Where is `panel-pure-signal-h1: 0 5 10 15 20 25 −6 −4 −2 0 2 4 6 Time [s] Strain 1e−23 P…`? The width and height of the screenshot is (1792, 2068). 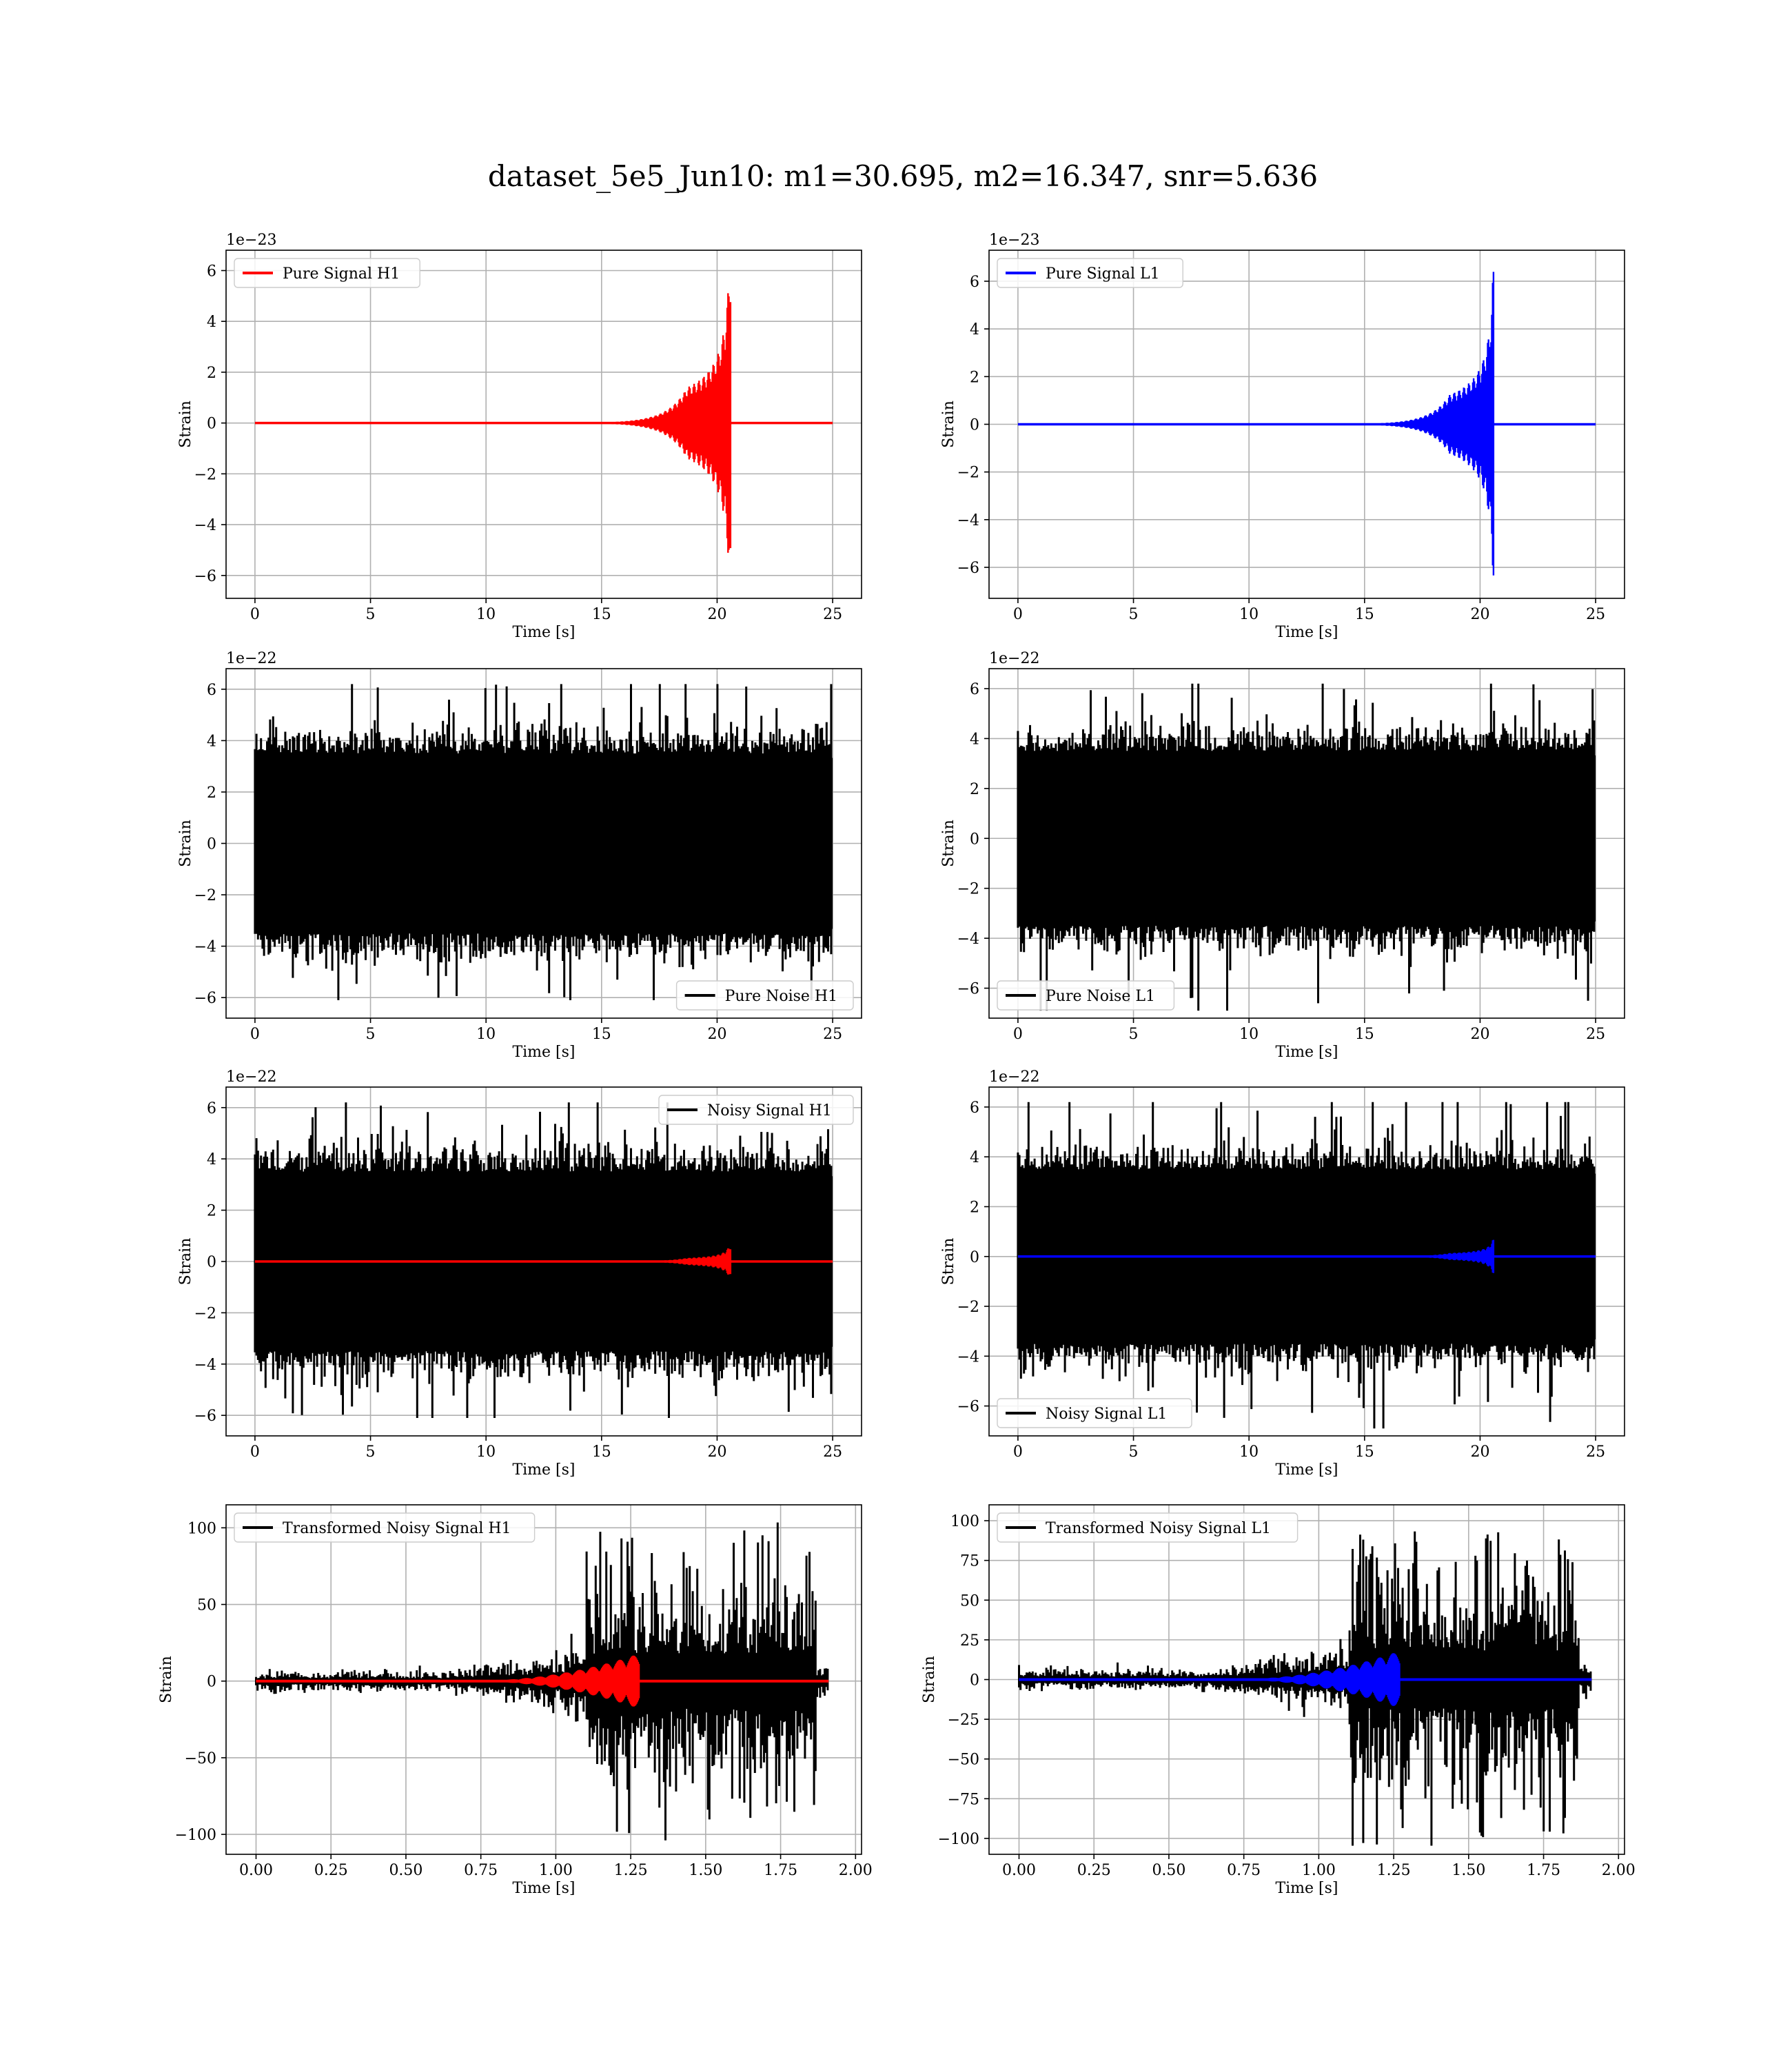 panel-pure-signal-h1: 0 5 10 15 20 25 −6 −4 −2 0 2 4 6 Time [s] Strain 1e−23 P… is located at coordinates (519, 436).